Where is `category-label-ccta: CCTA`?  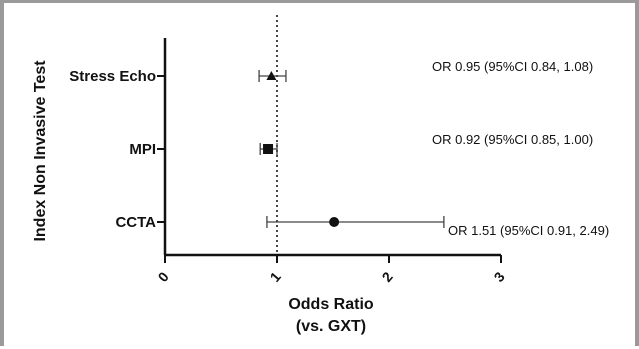
category-label-ccta: CCTA is located at coordinates (135, 222).